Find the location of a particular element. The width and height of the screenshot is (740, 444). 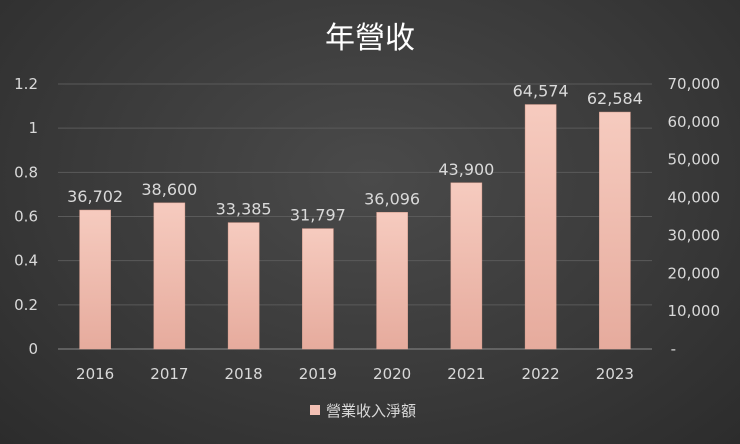

legend: 營業收入淨額 is located at coordinates (363, 411).